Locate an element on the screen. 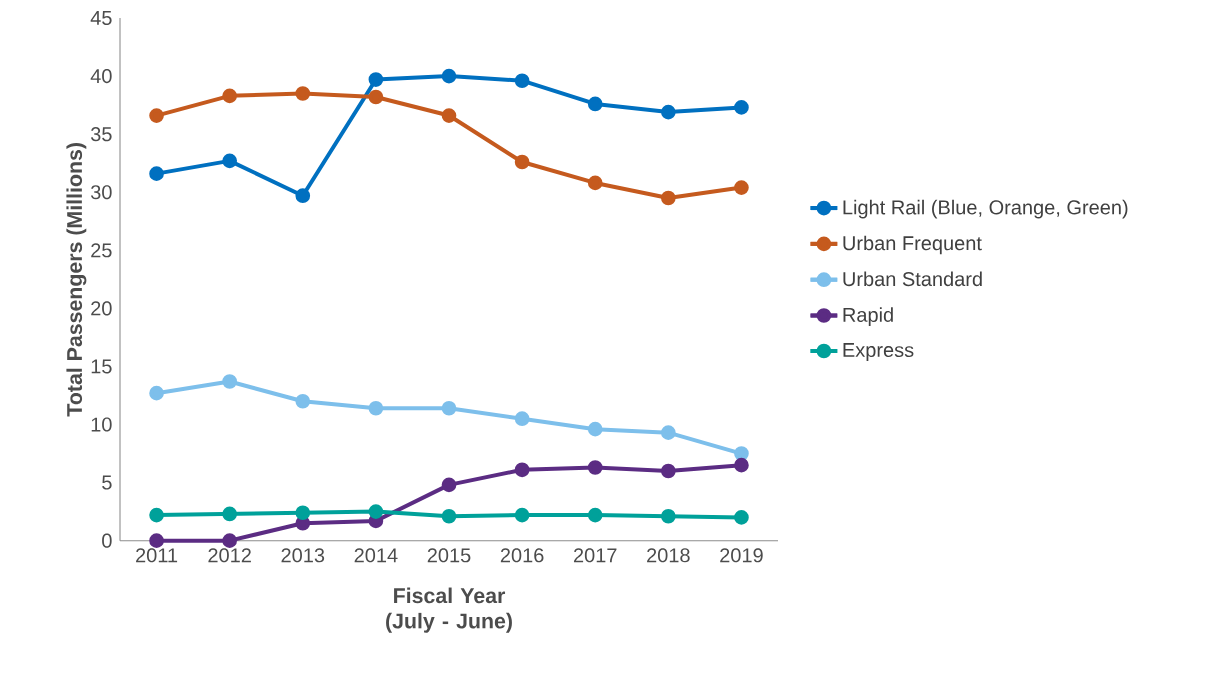 Image resolution: width=1228 pixels, height=679 pixels. x-tick-label: 2014 is located at coordinates (376, 555).